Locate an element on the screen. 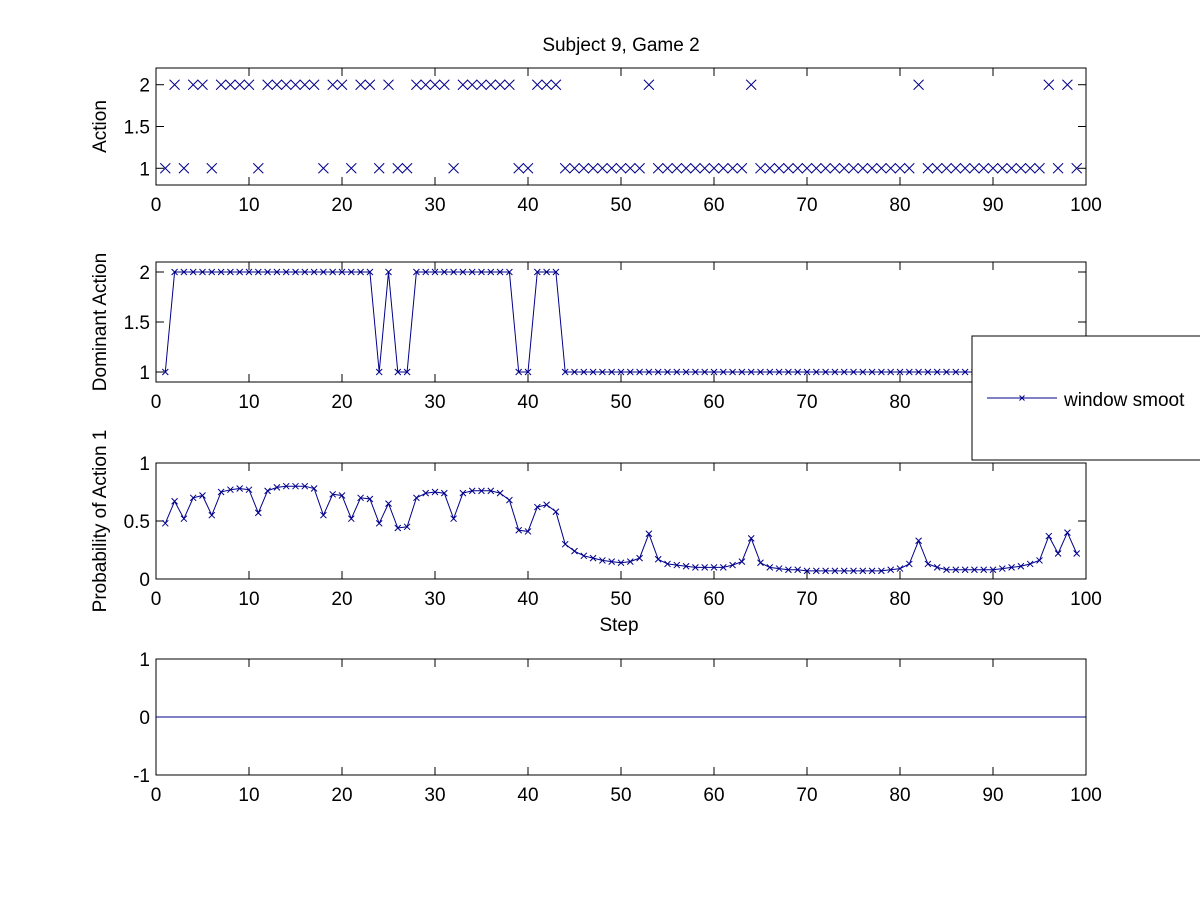  y-tick-label-zero: 0 is located at coordinates (144, 718).